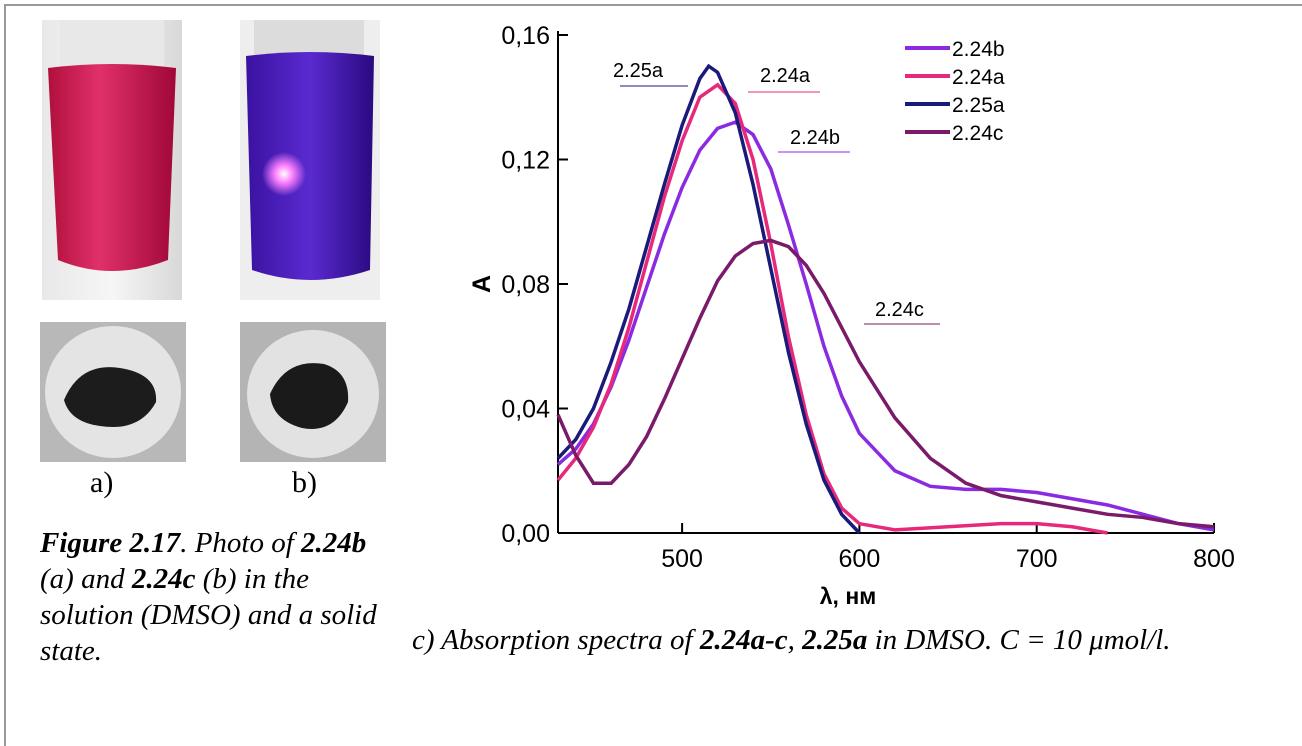  Describe the element at coordinates (899, 310) in the screenshot. I see `annotation: 2.24c` at that location.